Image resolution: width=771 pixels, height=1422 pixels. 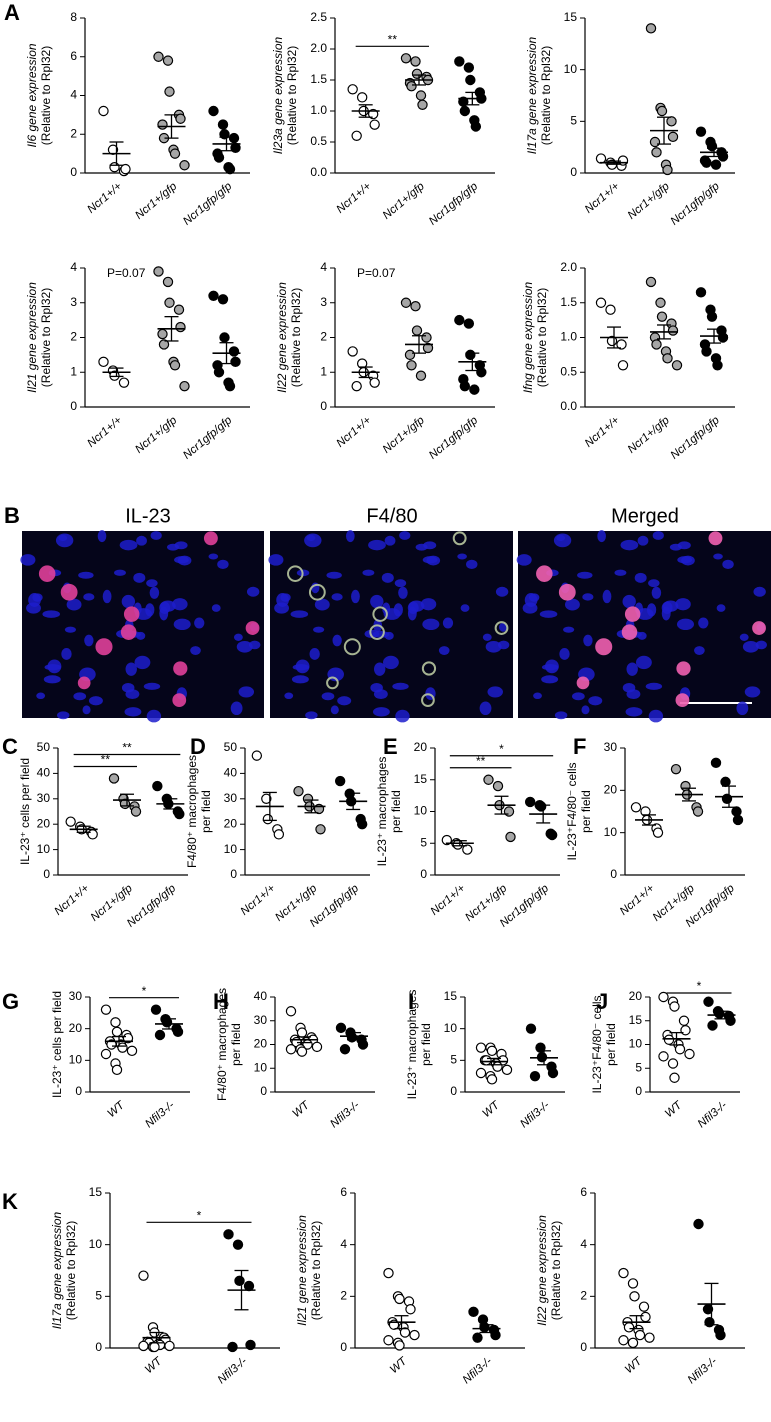 What do you see at coordinates (318, 17) in the screenshot?
I see `y-tick-label: 2.5` at bounding box center [318, 17].